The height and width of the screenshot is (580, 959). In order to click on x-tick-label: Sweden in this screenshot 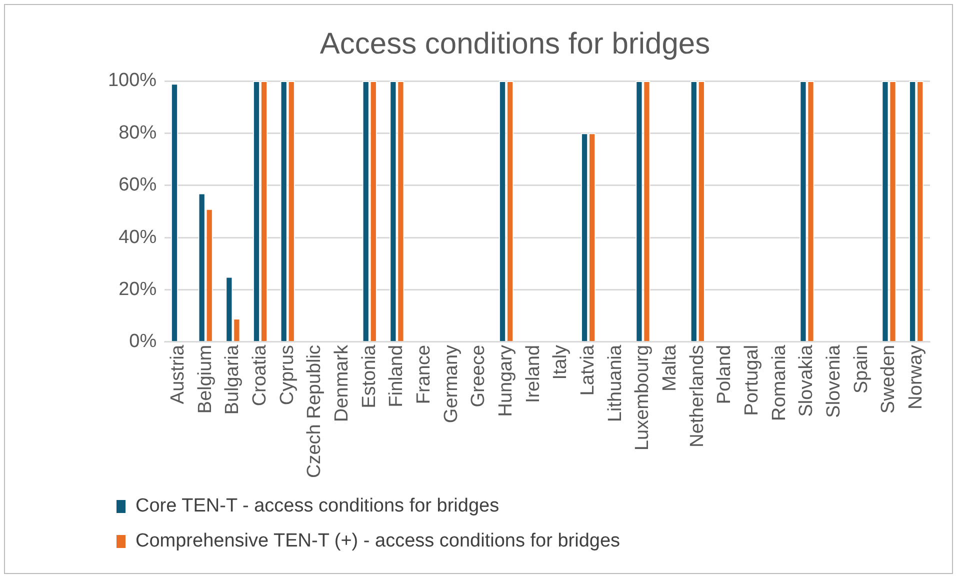, I will do `click(889, 379)`.